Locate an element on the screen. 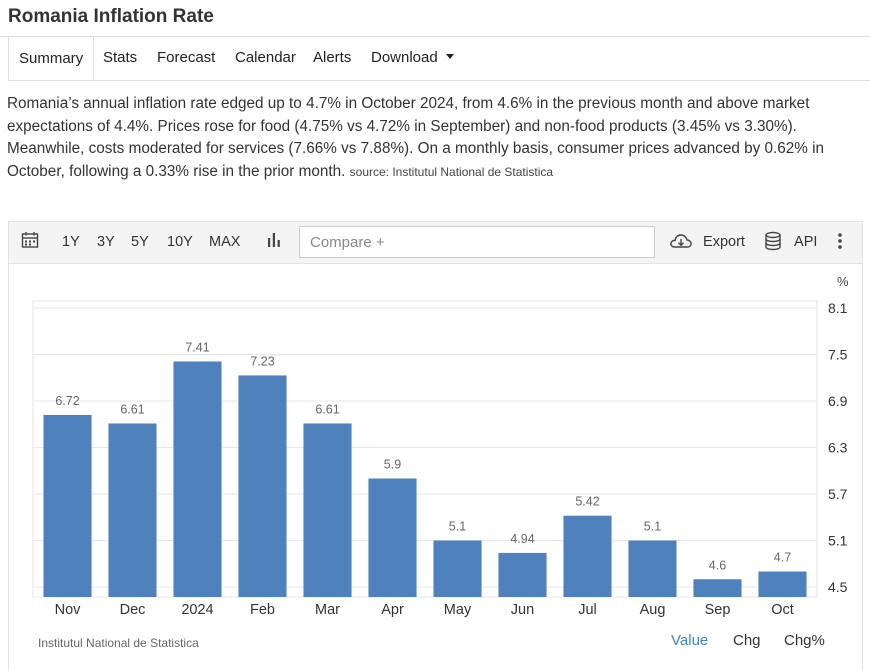 The image size is (870, 671). database-icon is located at coordinates (773, 241).